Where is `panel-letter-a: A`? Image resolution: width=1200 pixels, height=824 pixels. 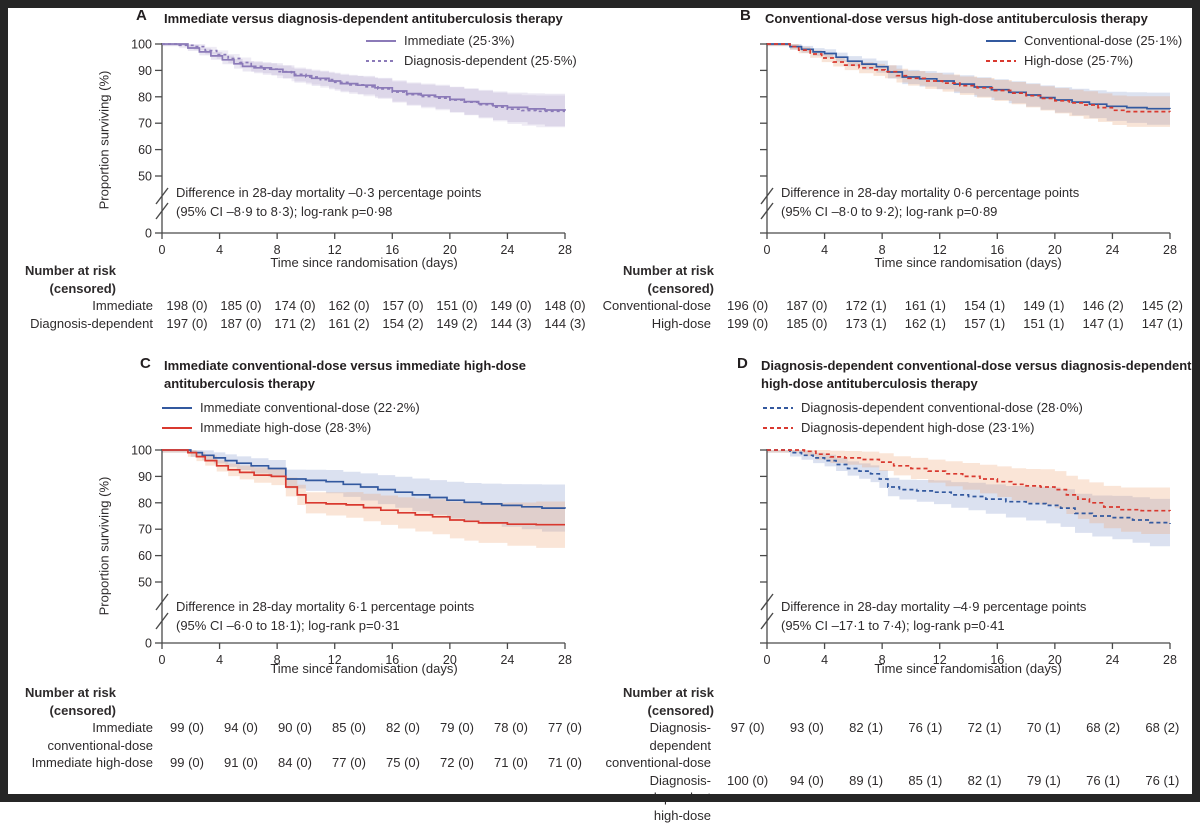 panel-letter-a: A is located at coordinates (141, 15).